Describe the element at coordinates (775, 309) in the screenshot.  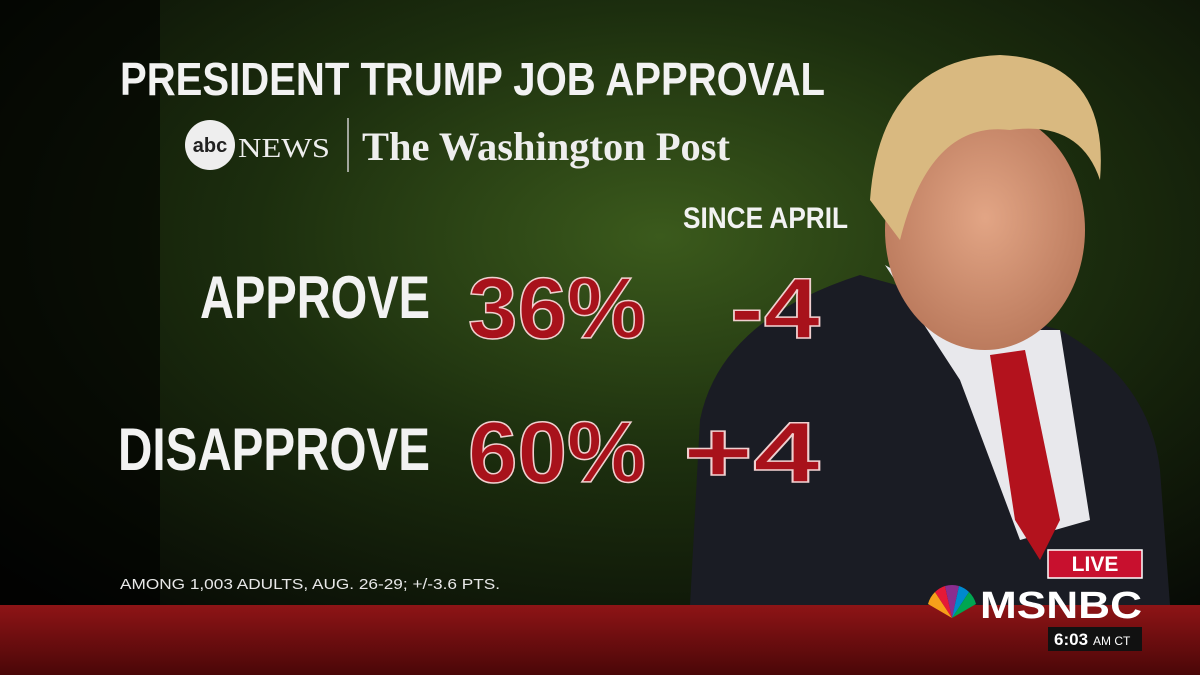
I see `change: -4` at that location.